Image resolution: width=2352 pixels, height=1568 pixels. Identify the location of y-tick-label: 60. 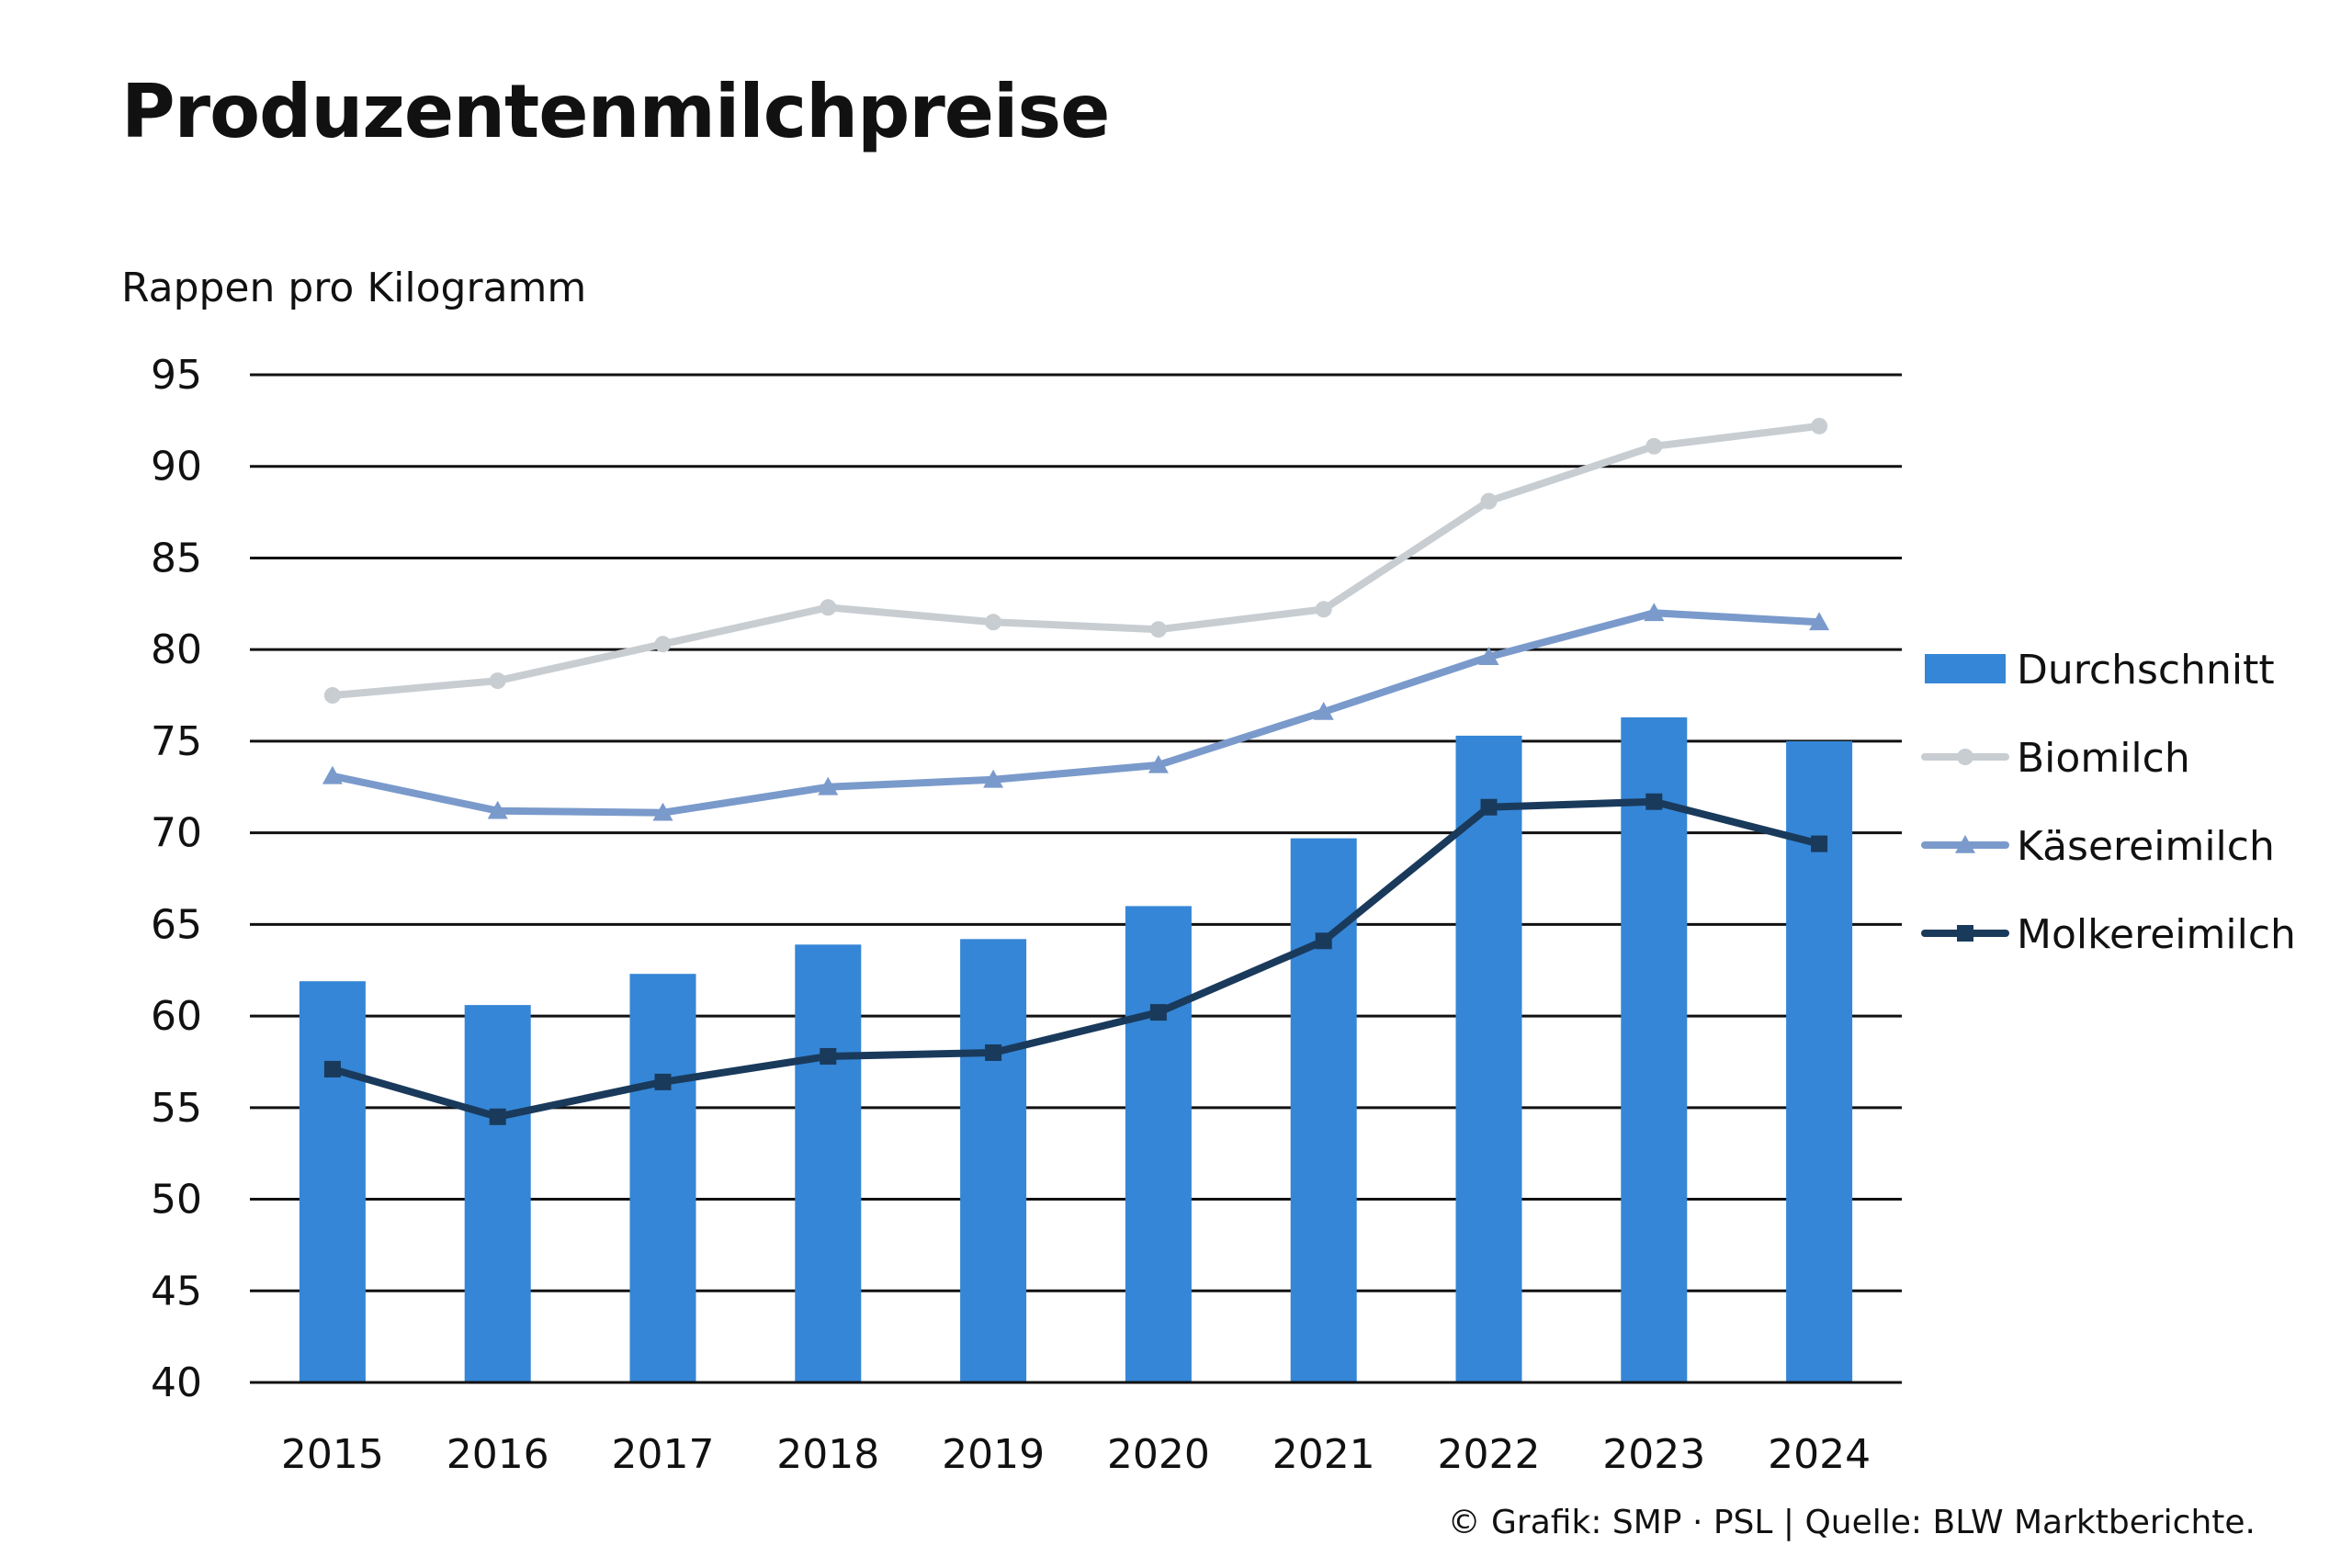
(176, 1016).